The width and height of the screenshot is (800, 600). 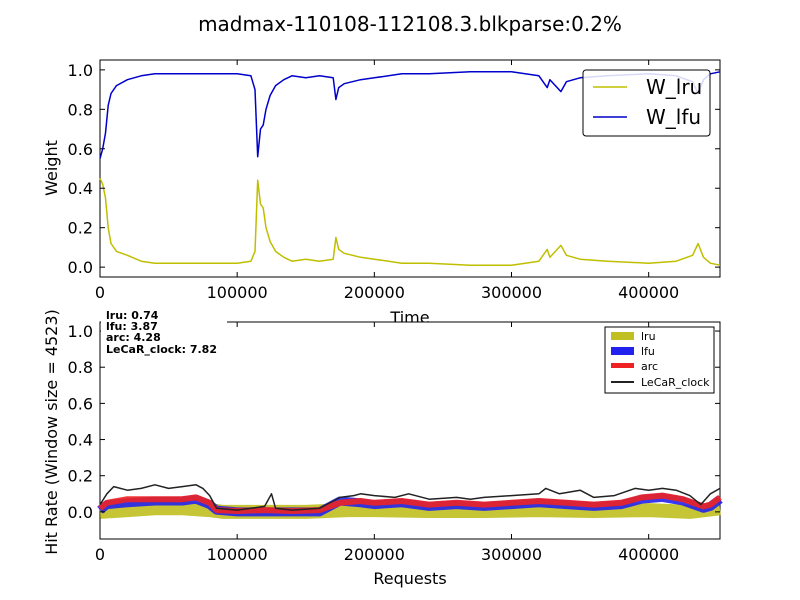 I want to click on weight-legend-label-lru: W_lru, so click(x=674, y=87).